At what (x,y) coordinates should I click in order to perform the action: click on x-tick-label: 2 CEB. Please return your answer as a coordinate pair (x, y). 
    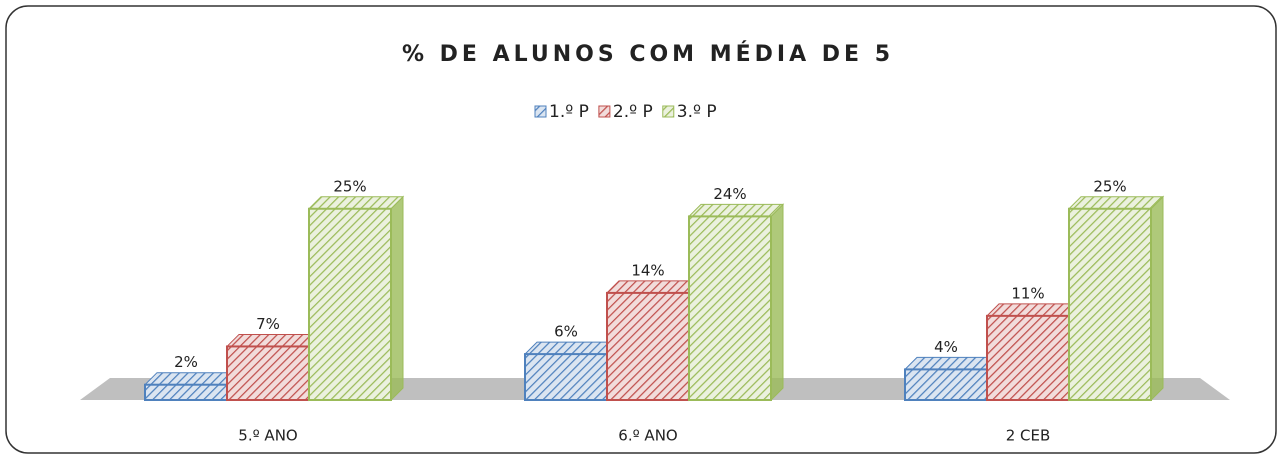
    Looking at the image, I should click on (1028, 436).